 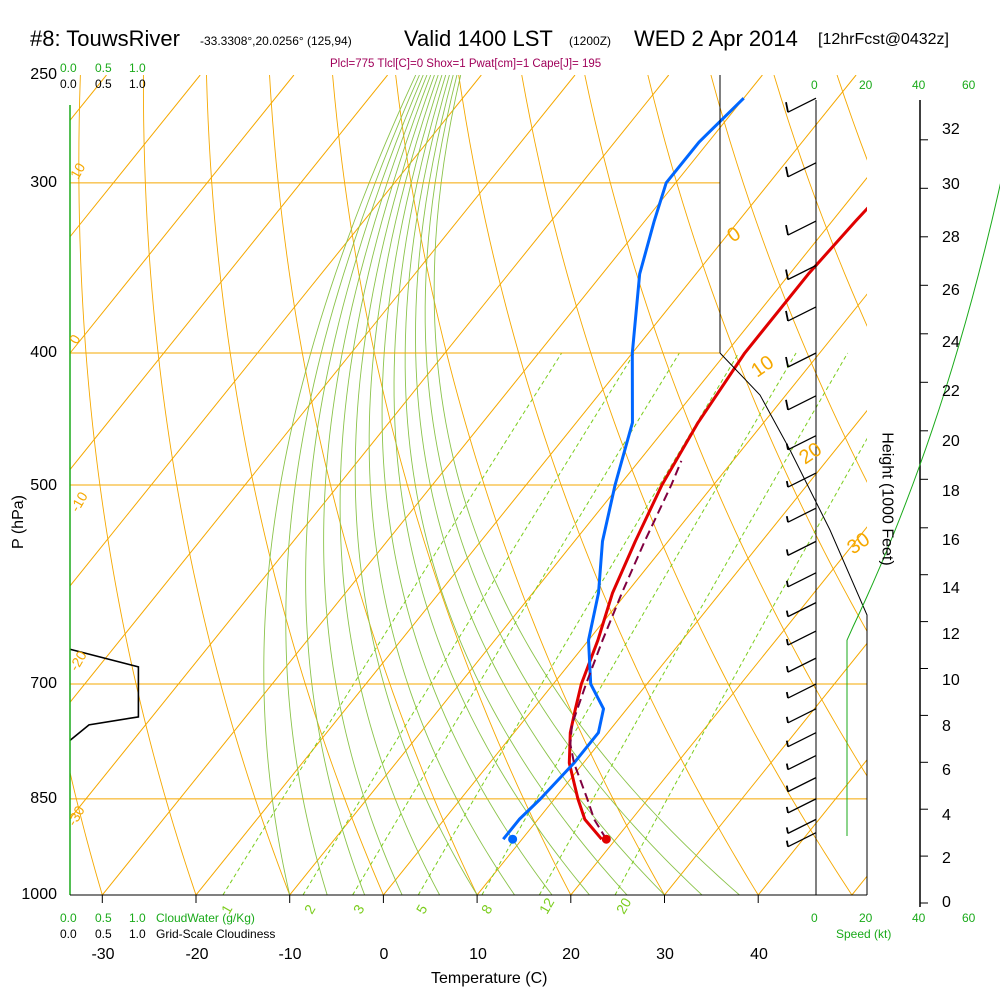 What do you see at coordinates (951, 680) in the screenshot?
I see `h-tick-10: 10` at bounding box center [951, 680].